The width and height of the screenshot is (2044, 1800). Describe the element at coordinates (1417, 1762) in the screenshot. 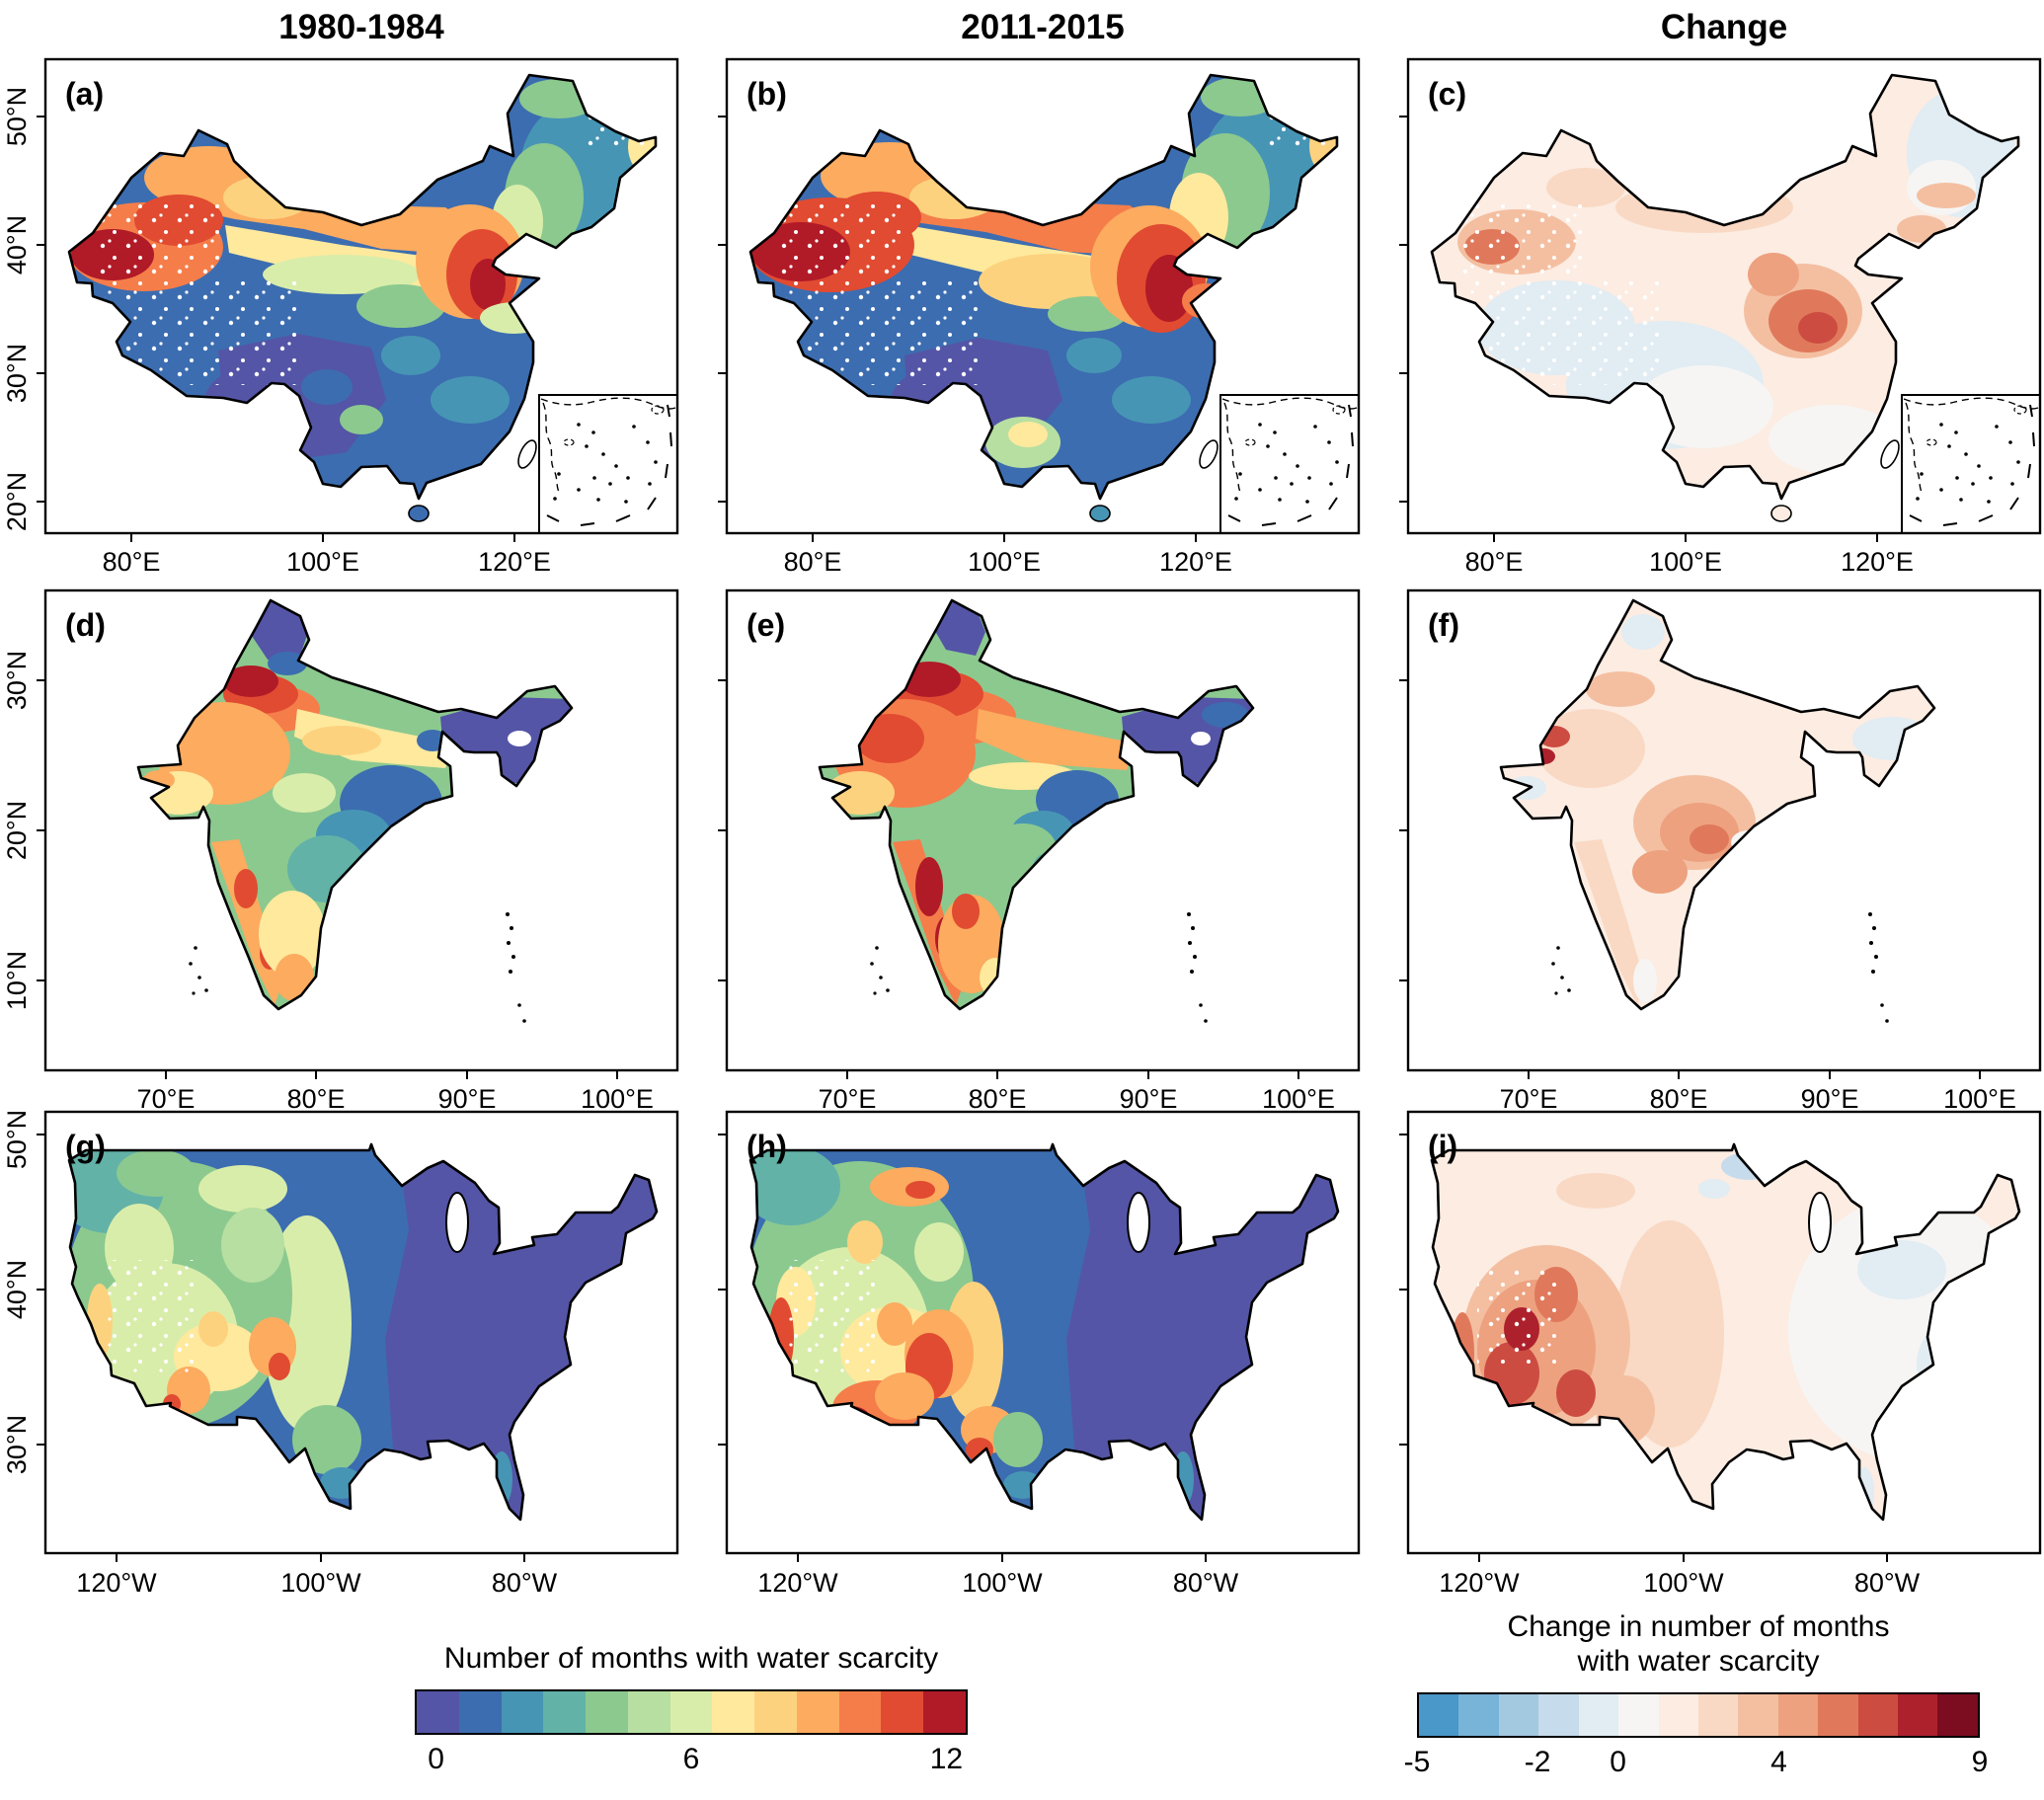

I see `colorbar-tick-label: -5` at that location.